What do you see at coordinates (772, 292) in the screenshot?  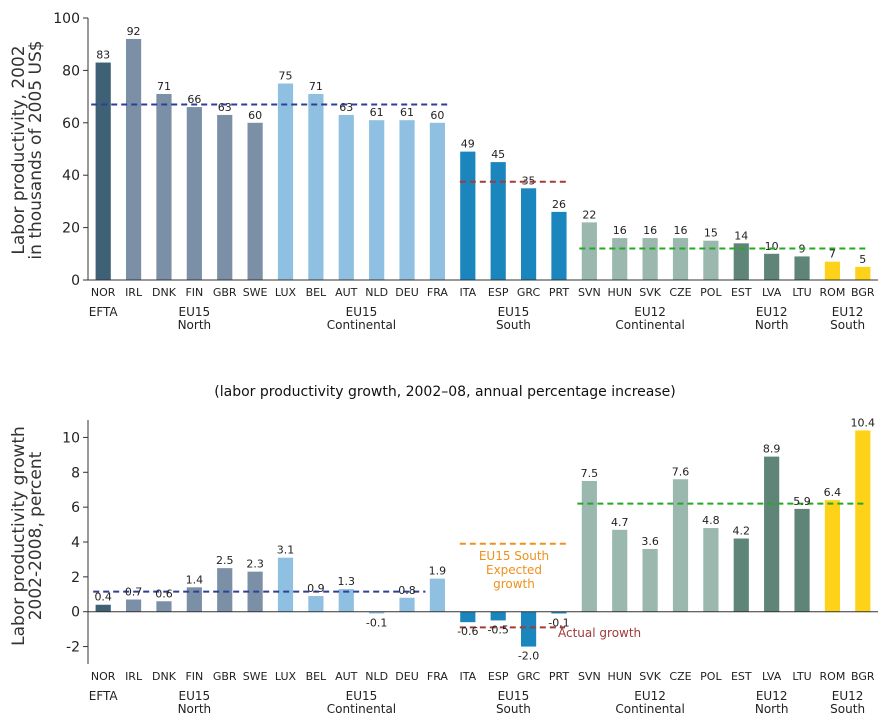 I see `category-label-lva: LVA` at bounding box center [772, 292].